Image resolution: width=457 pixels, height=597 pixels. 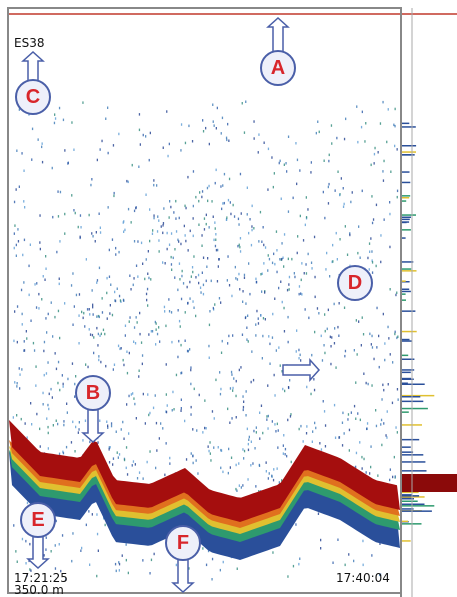 What do you see at coordinates (204, 471) in the screenshot?
I see `seabed-red` at bounding box center [204, 471].